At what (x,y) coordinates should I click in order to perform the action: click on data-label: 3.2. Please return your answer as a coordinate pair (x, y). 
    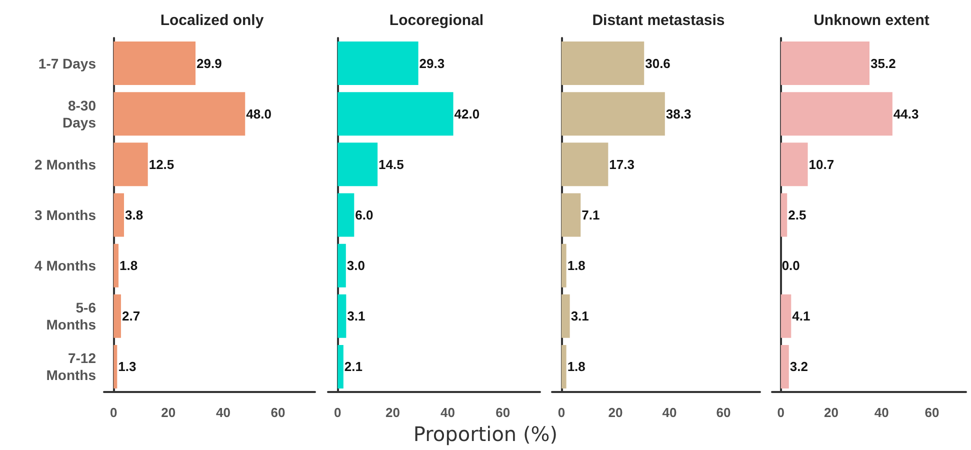
    Looking at the image, I should click on (799, 366).